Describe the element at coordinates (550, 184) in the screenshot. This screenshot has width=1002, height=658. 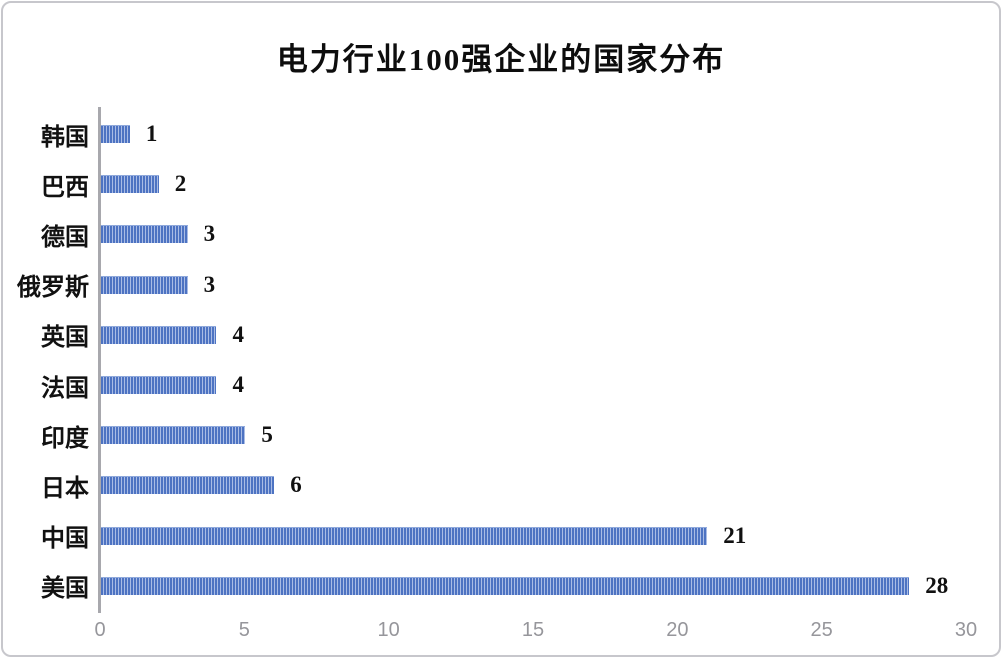
I see `bar-track: 2` at that location.